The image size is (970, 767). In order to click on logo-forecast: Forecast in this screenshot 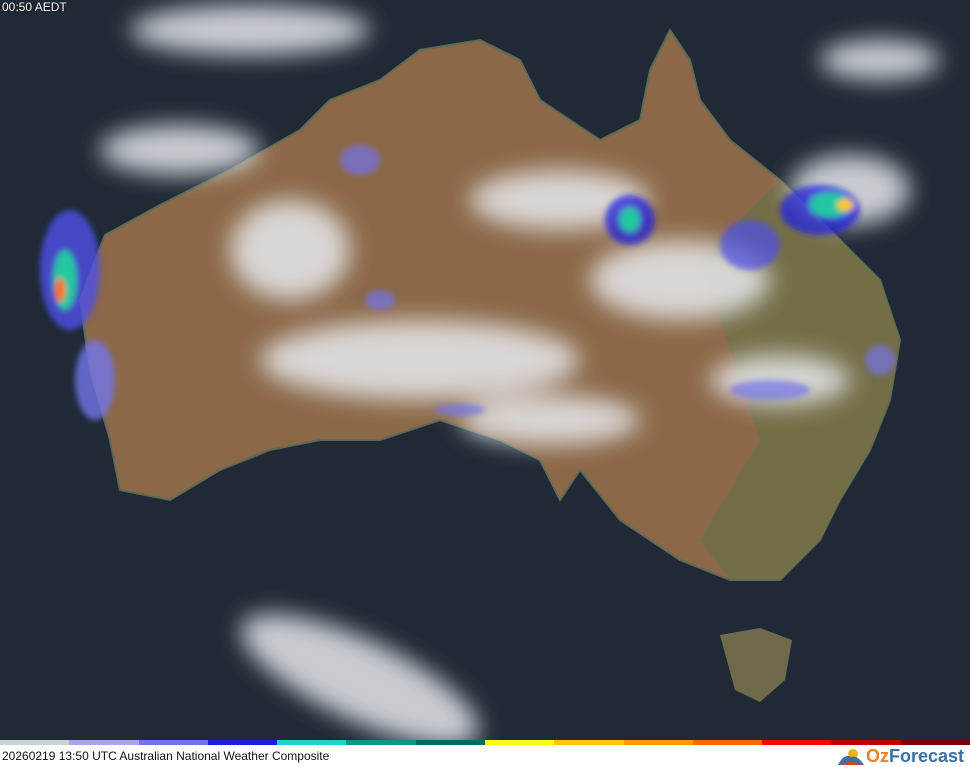, I will do `click(926, 756)`.